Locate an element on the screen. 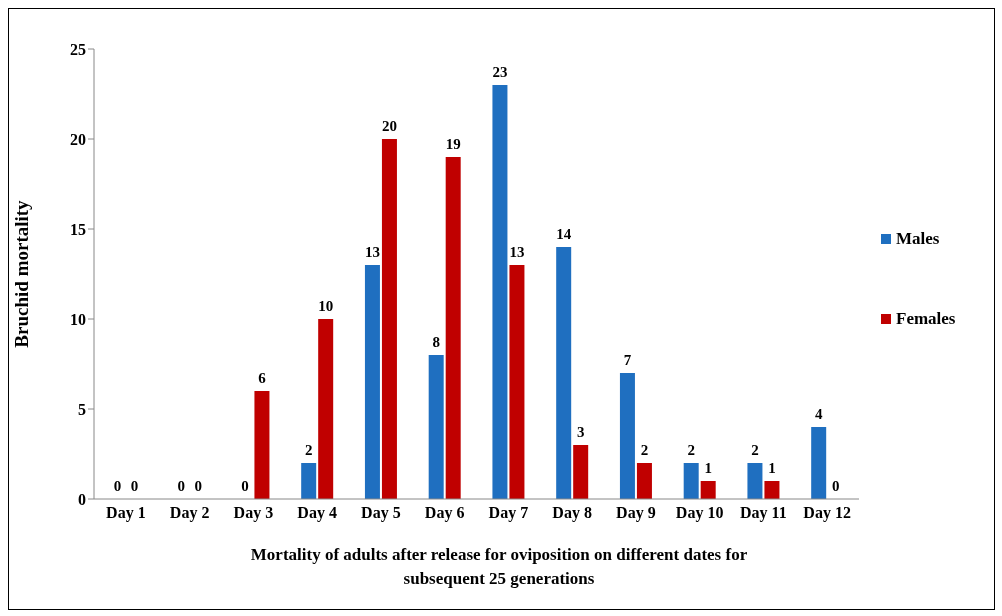  data-label: 6 is located at coordinates (262, 378).